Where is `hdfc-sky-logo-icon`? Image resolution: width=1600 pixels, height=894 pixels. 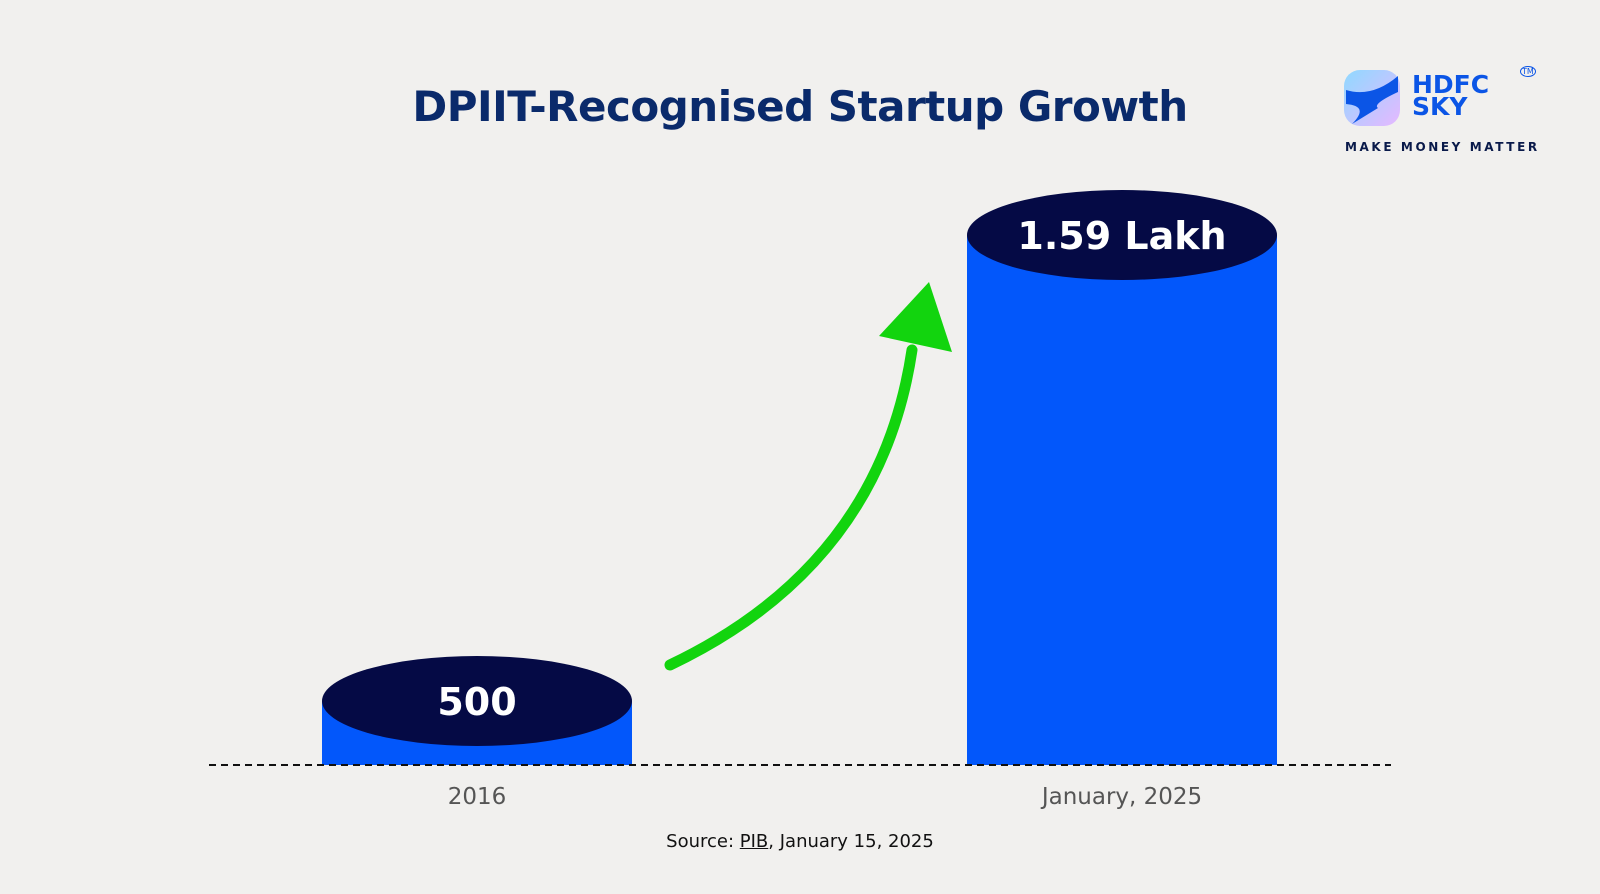 hdfc-sky-logo-icon is located at coordinates (1372, 98).